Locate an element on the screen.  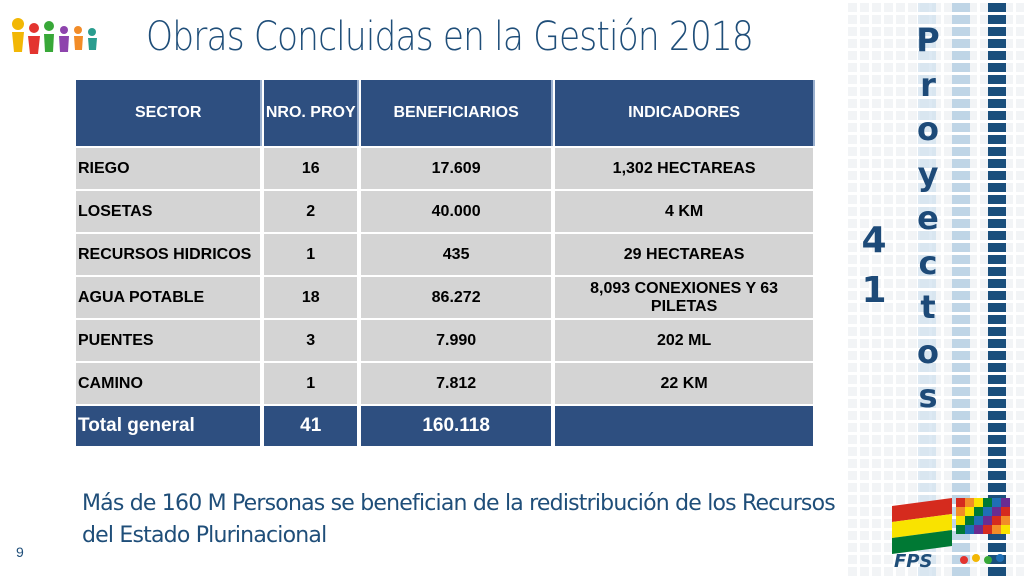
cell-sector: RECURSOS HIDRICOS is located at coordinates (169, 254).